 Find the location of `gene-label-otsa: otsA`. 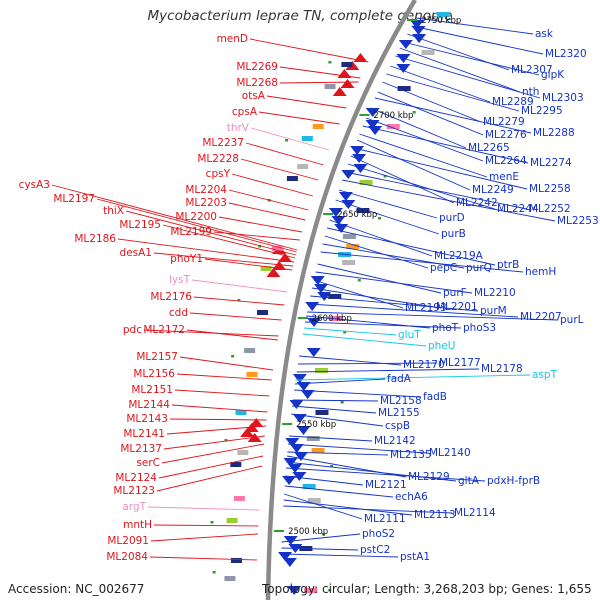

gene-label-otsa: otsA is located at coordinates (254, 96).